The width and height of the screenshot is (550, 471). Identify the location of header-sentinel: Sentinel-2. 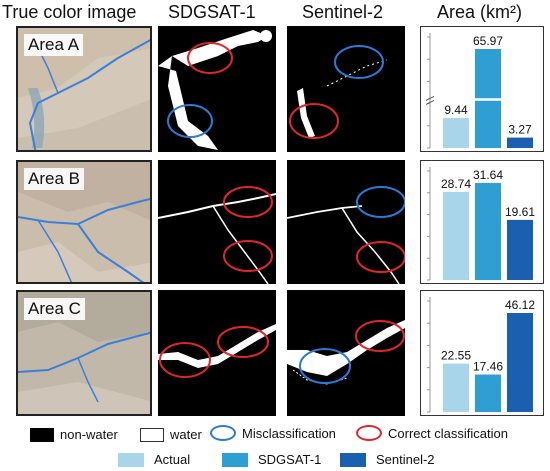
(343, 12).